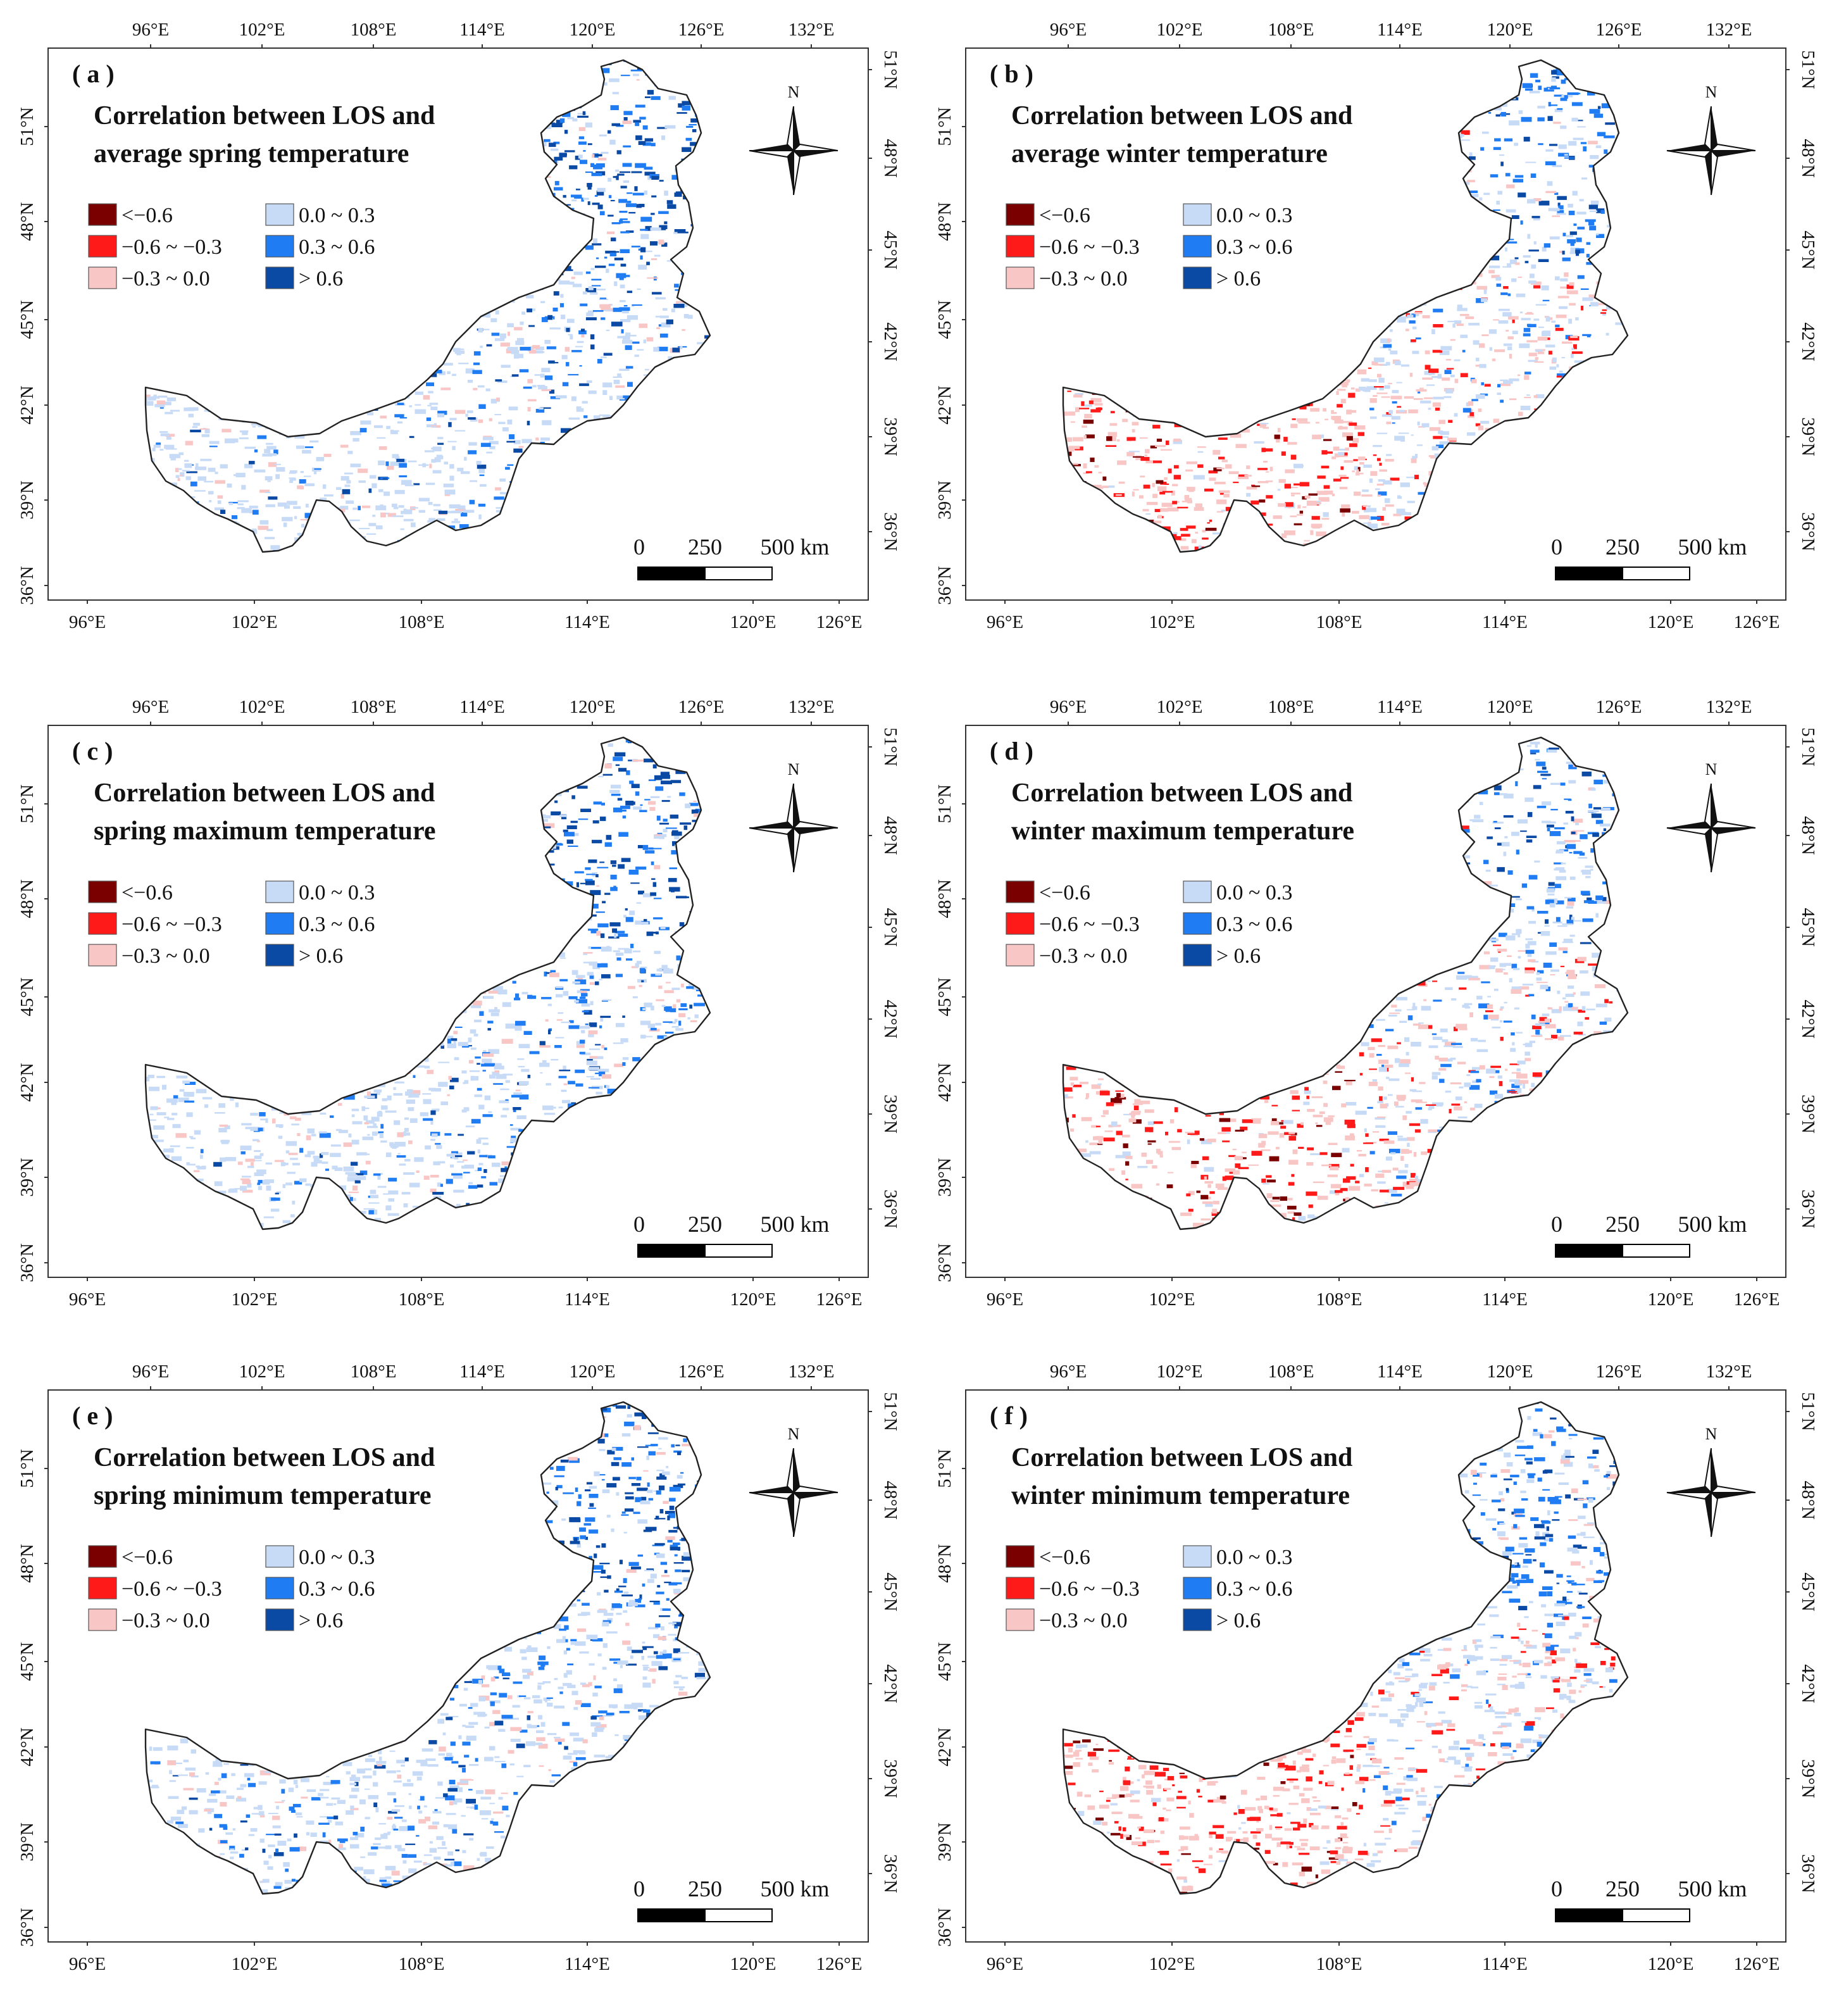  Describe the element at coordinates (251, 153) in the screenshot. I see `panel-title-line2: average spring temperature` at that location.